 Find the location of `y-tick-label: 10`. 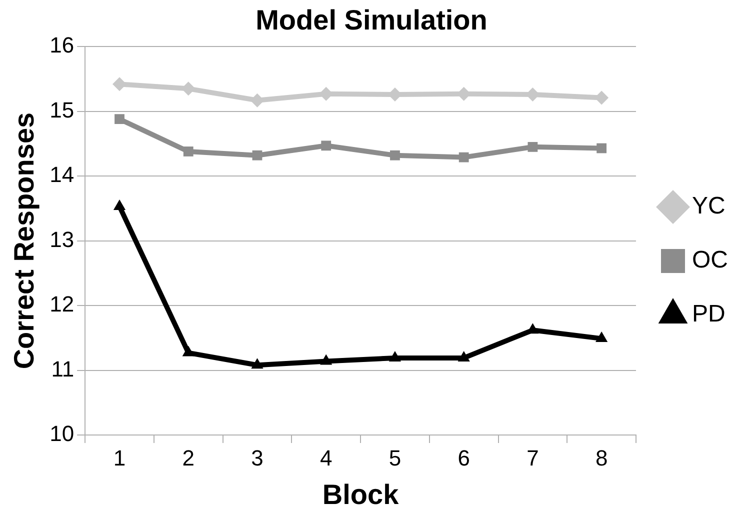

y-tick-label: 10 is located at coordinates (62, 433).